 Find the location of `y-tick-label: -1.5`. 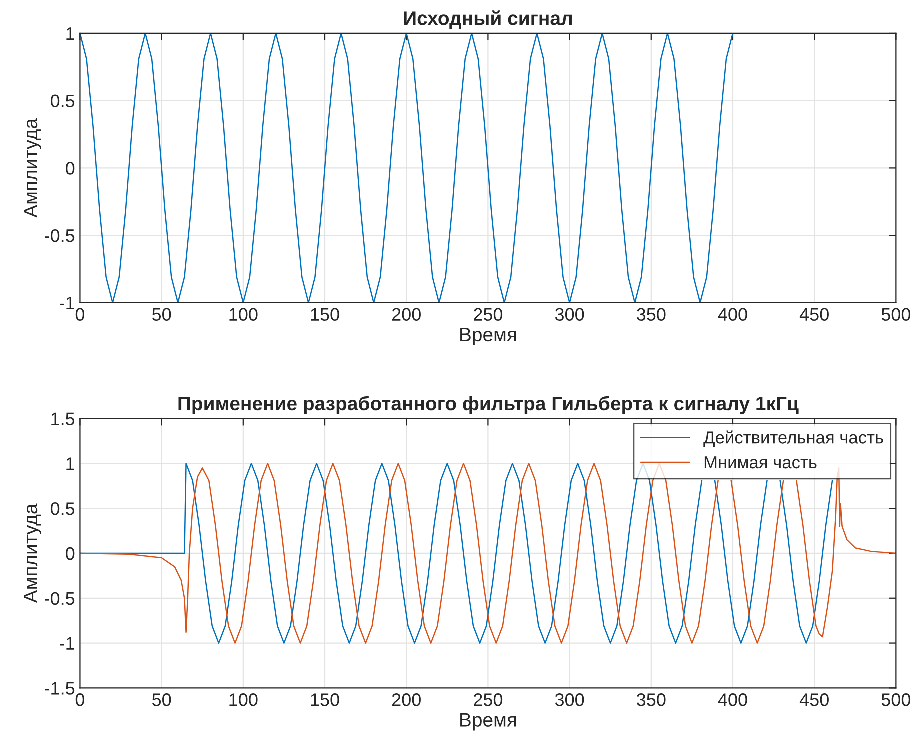

y-tick-label: -1.5 is located at coordinates (60, 688).